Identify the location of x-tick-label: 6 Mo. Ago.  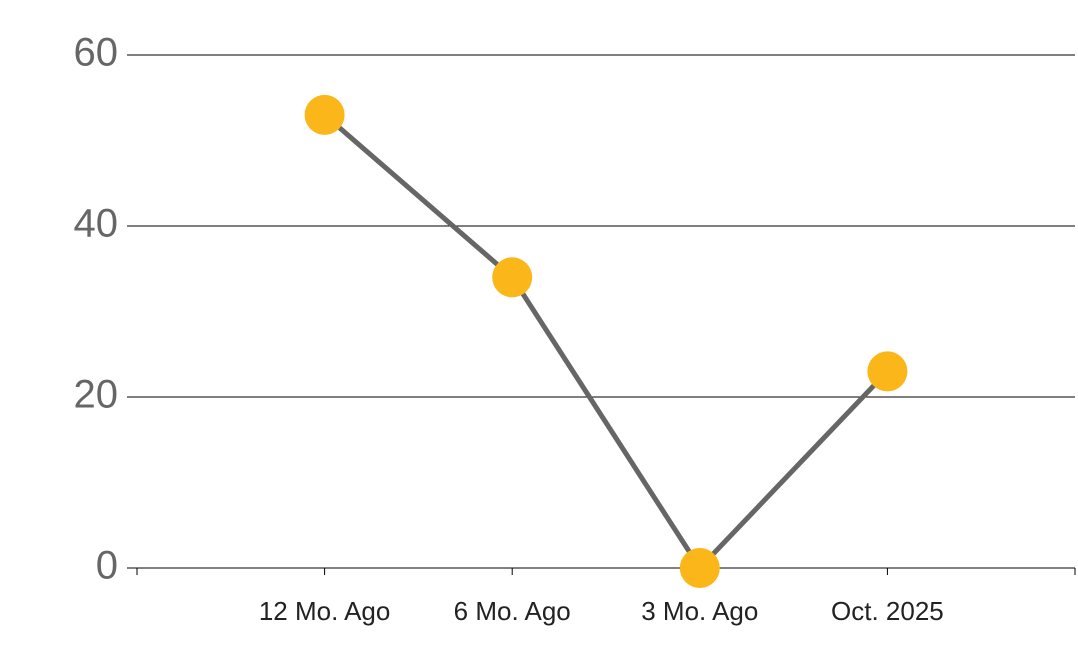
(512, 611).